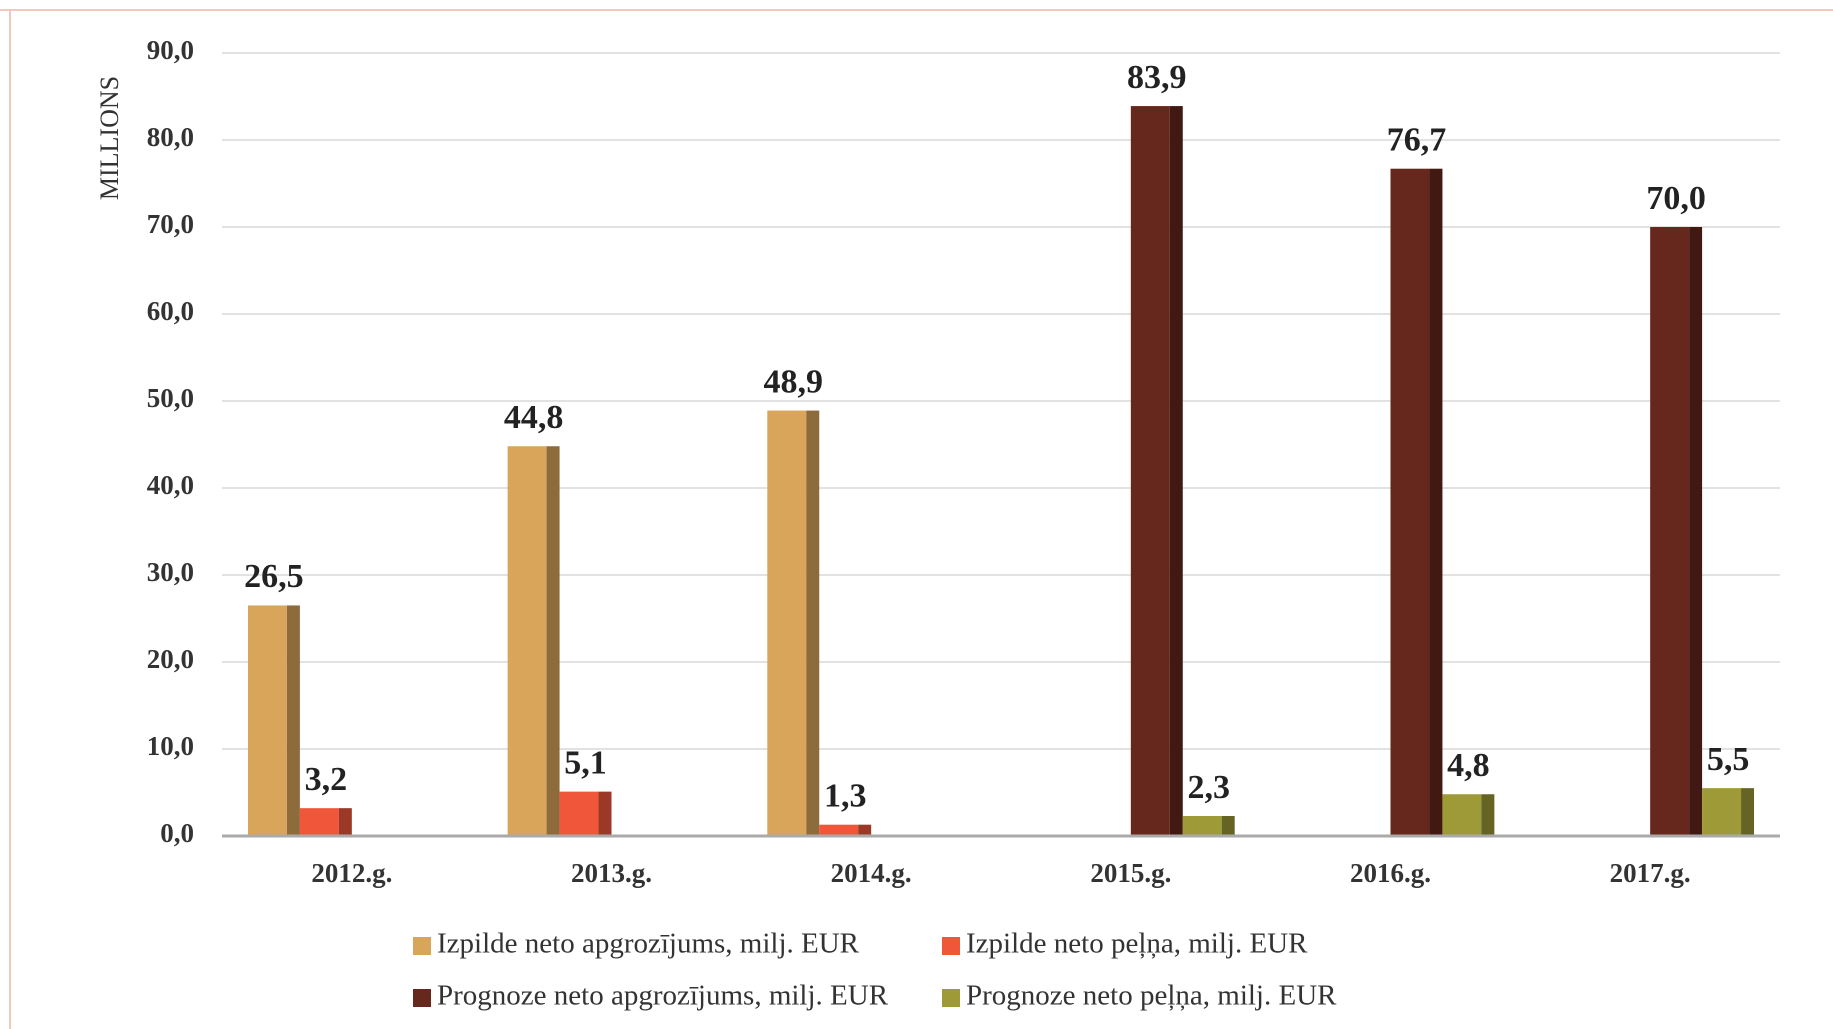 This screenshot has height=1029, width=1833. Describe the element at coordinates (1676, 198) in the screenshot. I see `data-label: 70,0` at that location.